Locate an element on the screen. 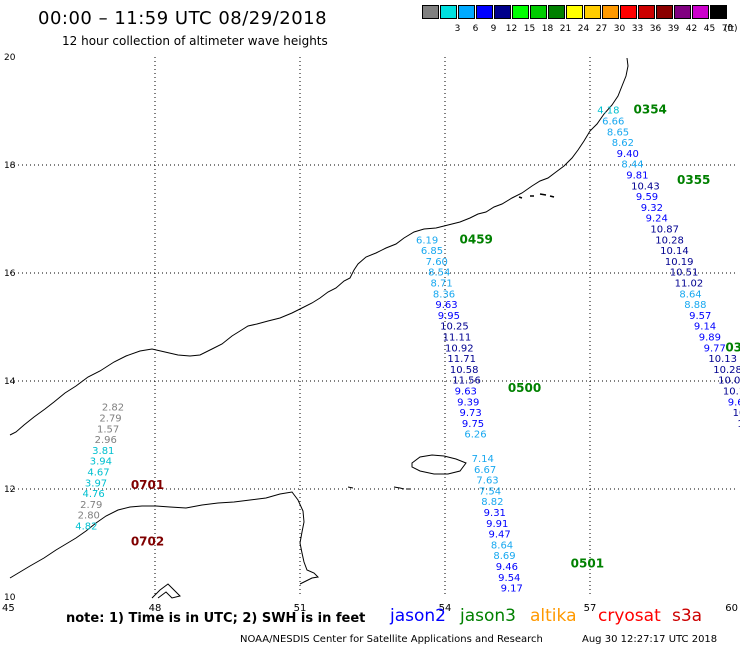  legend-label: 3 is located at coordinates (457, 29).